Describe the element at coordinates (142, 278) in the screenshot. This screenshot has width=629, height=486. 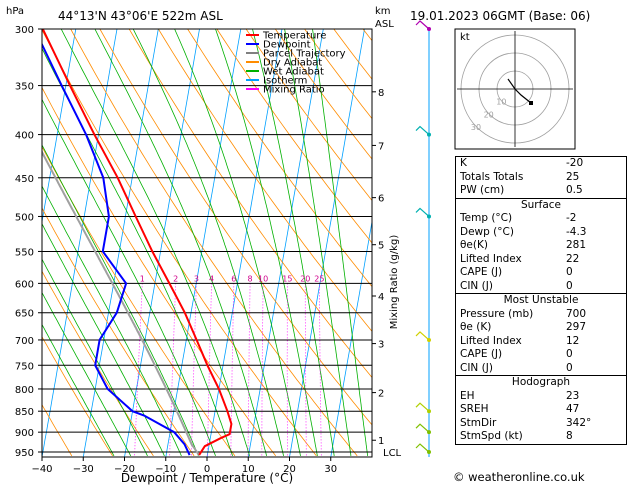
I see `mixing-ratio-label: 1` at that location.